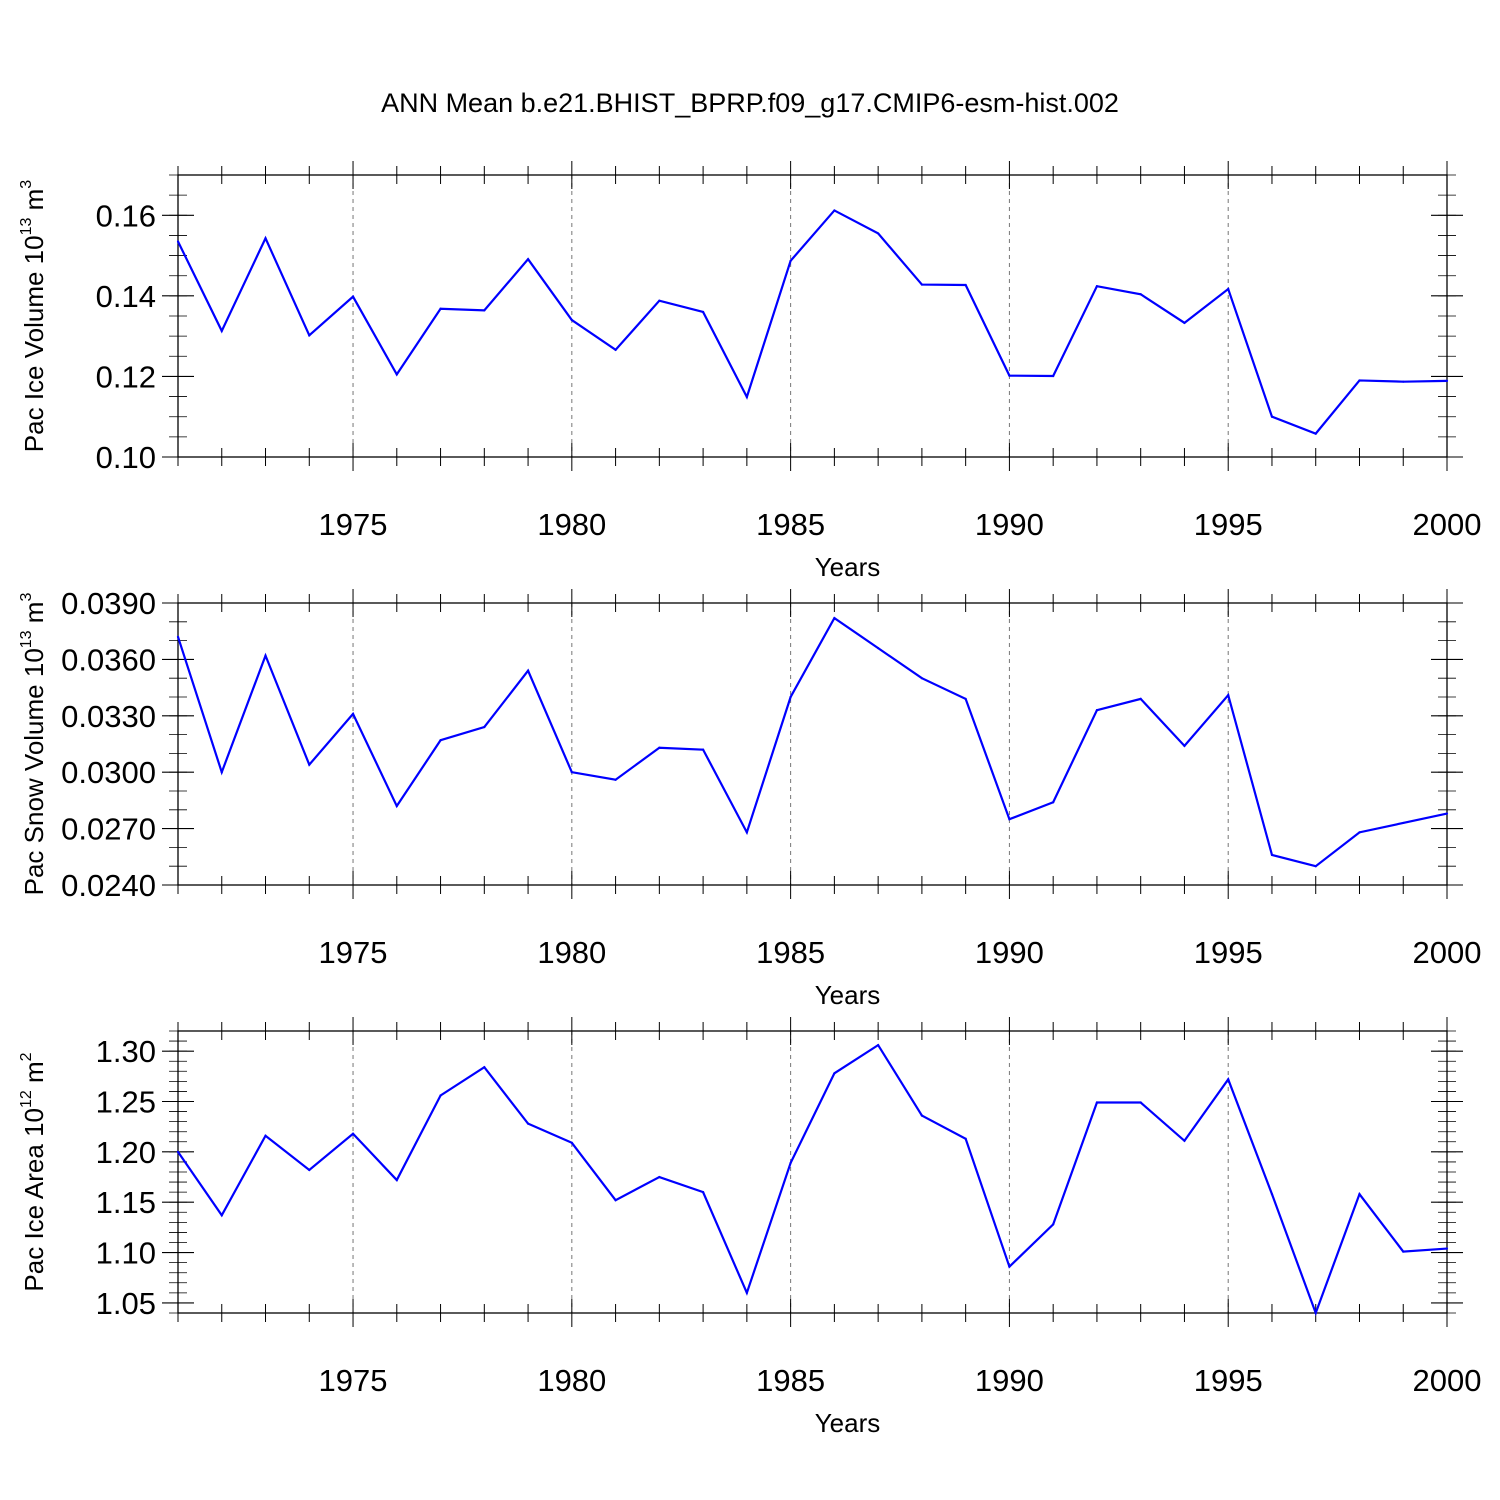 Image resolution: width=1500 pixels, height=1500 pixels. What do you see at coordinates (26, 1099) in the screenshot?
I see `y-axis-label-exponent: 12` at bounding box center [26, 1099].